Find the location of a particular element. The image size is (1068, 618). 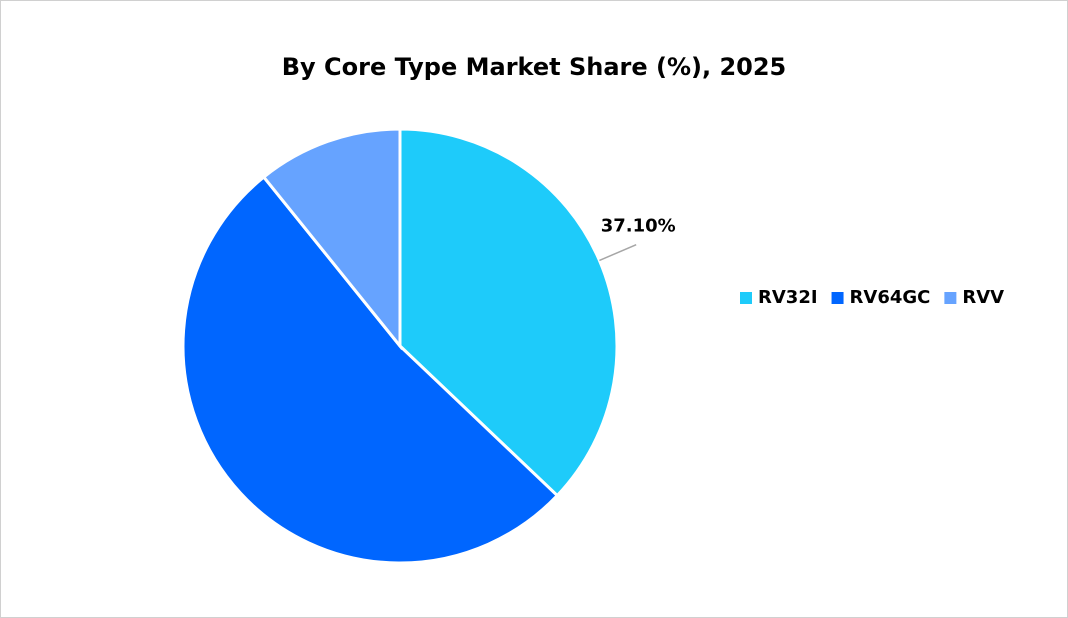

legend-label: RVV is located at coordinates (983, 297).